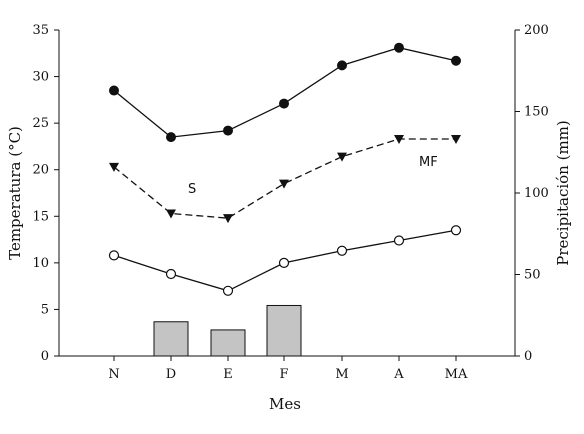  Describe the element at coordinates (171, 374) in the screenshot. I see `x-tick-label: D` at that location.